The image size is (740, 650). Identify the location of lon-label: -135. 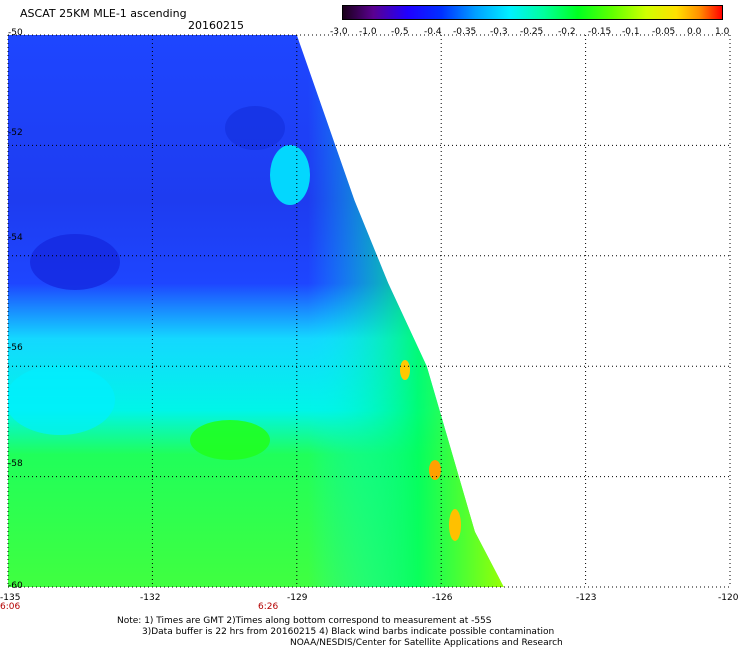
(10, 598).